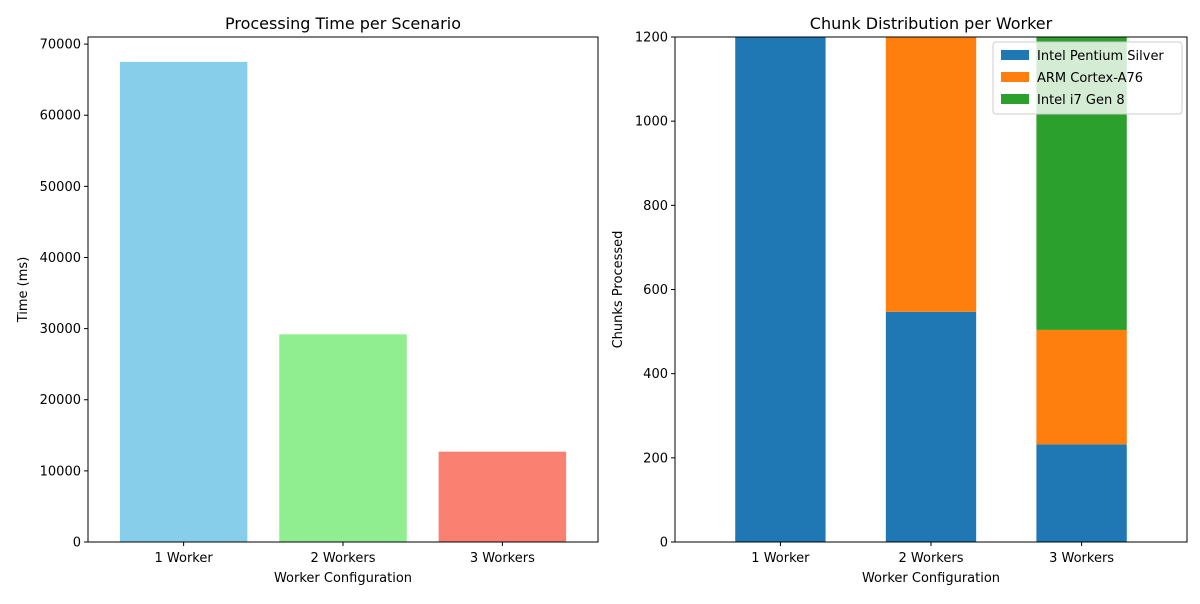 This screenshot has width=1200, height=604. I want to click on chart-title: Chunk Distribution per Worker, so click(931, 23).